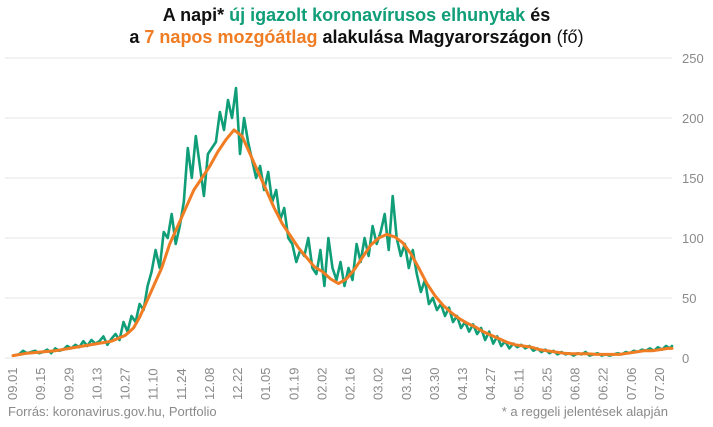 Image resolution: width=713 pixels, height=427 pixels. I want to click on x-tick-label-10.27: 10.27, so click(125, 383).